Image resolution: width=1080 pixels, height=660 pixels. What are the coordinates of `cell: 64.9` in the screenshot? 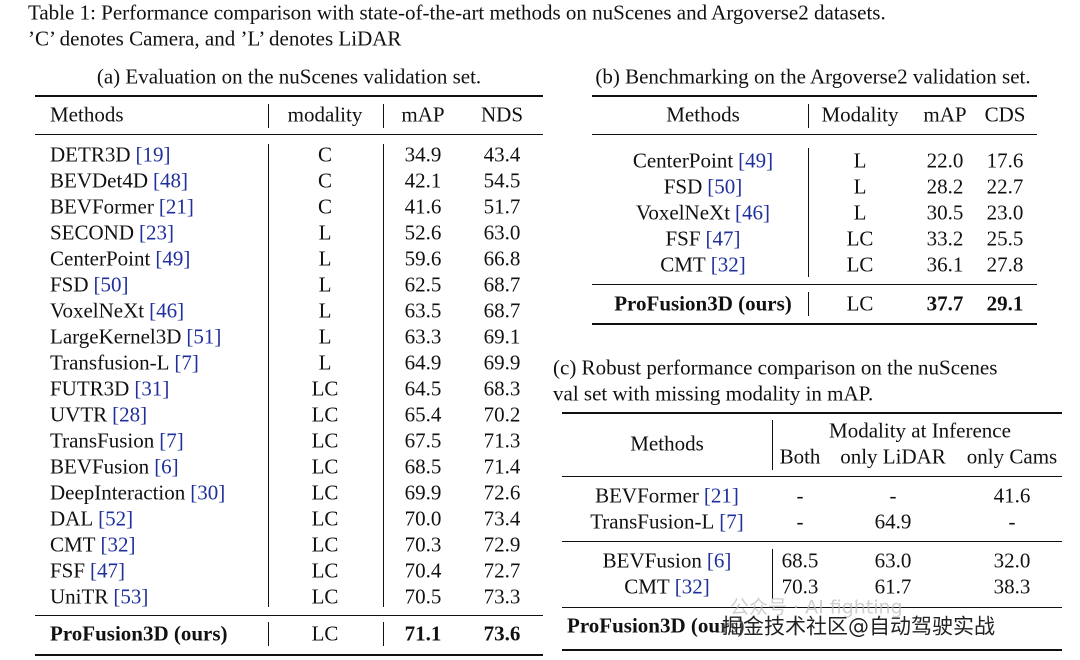 It's located at (893, 521).